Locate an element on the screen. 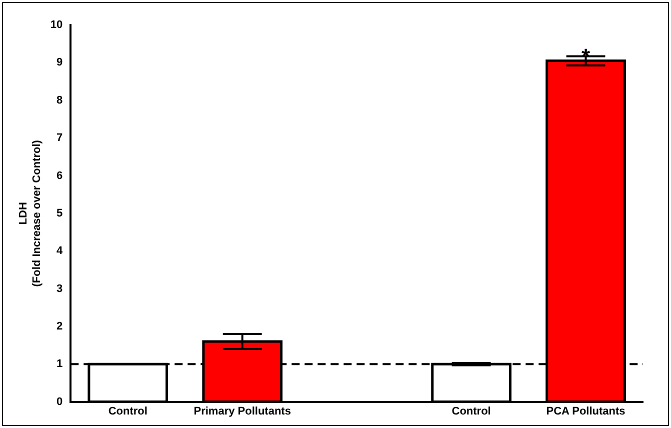 The height and width of the screenshot is (428, 671). y-axis-title: LDH (Fold Increase over Control) is located at coordinates (30, 213).